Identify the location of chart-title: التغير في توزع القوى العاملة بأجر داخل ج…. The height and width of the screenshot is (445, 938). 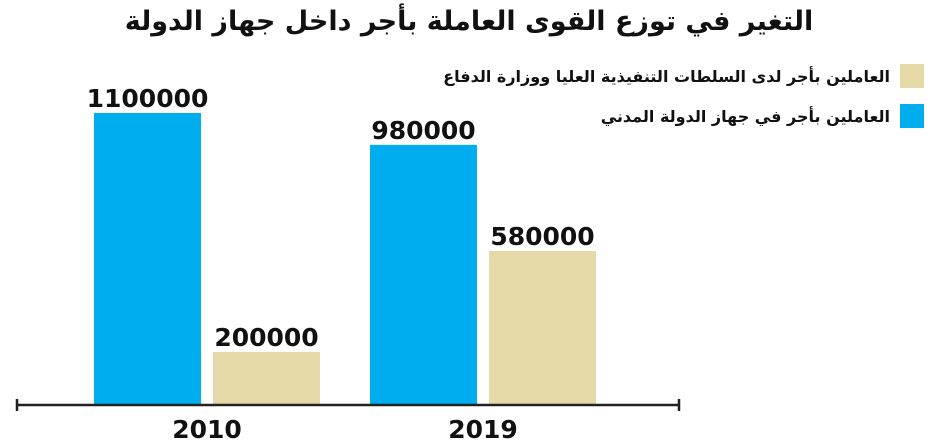
(469, 21).